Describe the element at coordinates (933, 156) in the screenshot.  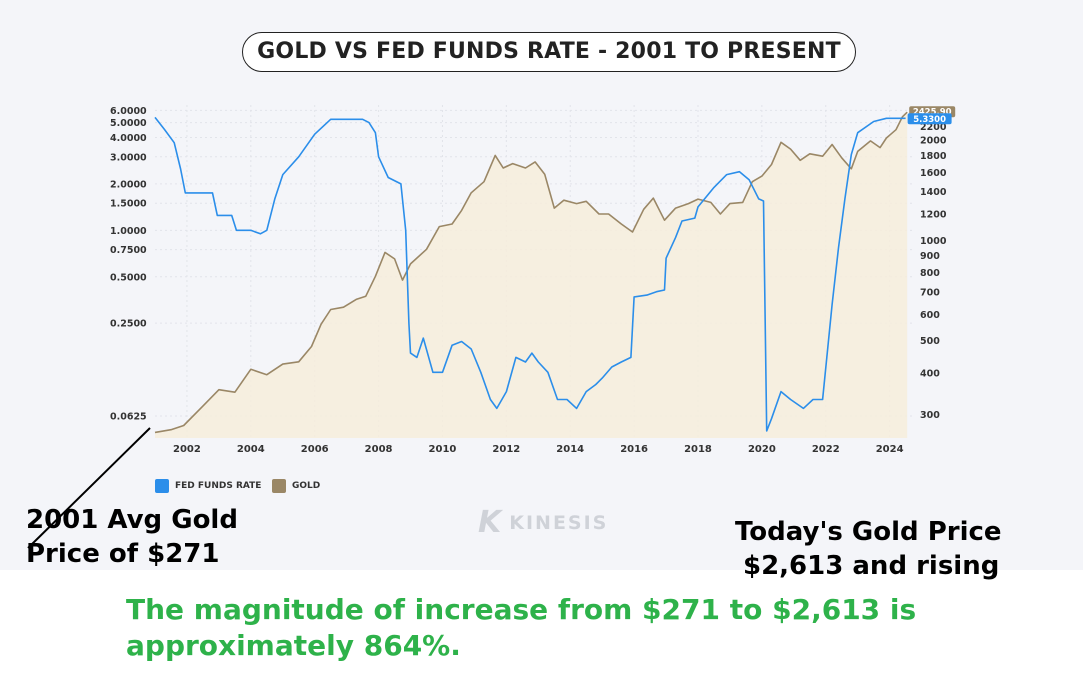
I see `right-tick-label: 1800` at that location.